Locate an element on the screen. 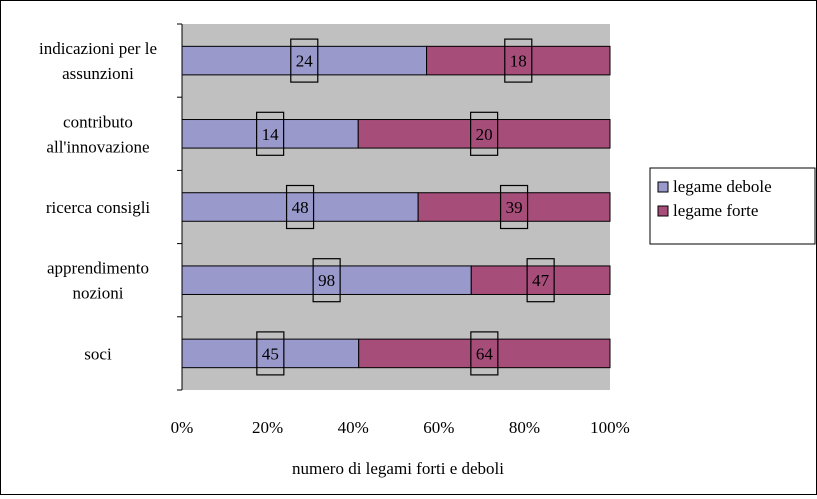 The width and height of the screenshot is (817, 499). data-label-legame-forte-soci: 64 is located at coordinates (485, 353).